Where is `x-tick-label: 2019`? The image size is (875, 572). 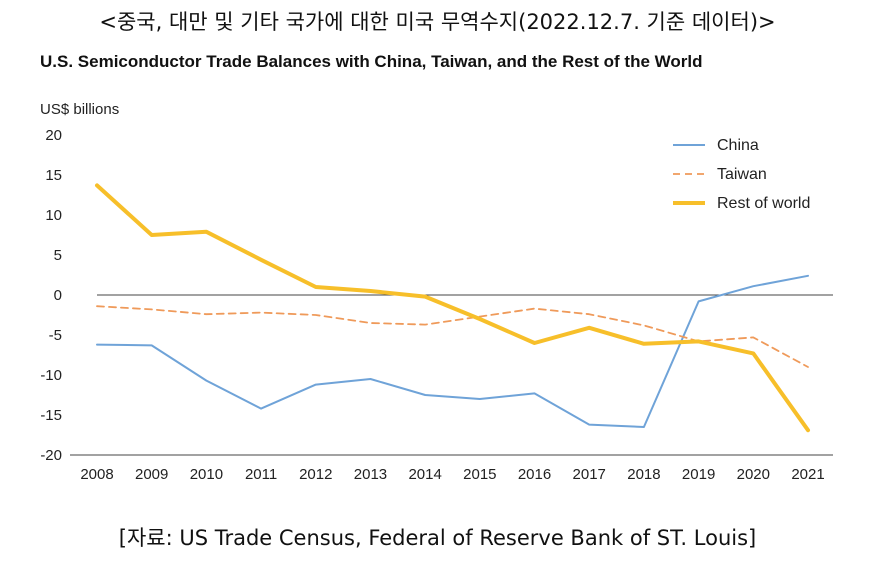 x-tick-label: 2019 is located at coordinates (698, 474).